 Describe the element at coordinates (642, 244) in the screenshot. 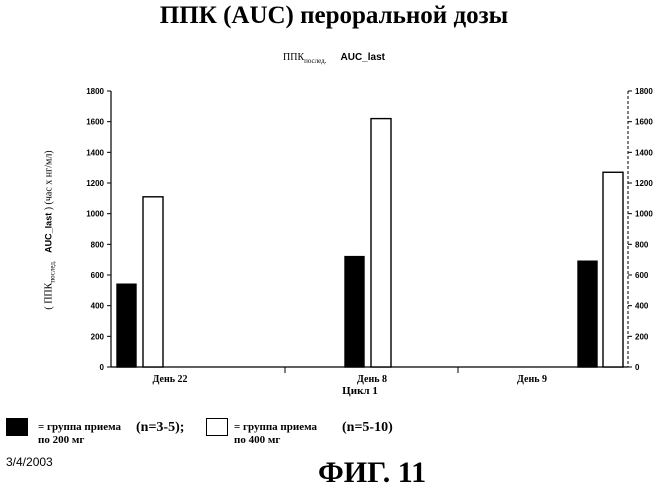

I see `y-tick-label-right: 800` at that location.